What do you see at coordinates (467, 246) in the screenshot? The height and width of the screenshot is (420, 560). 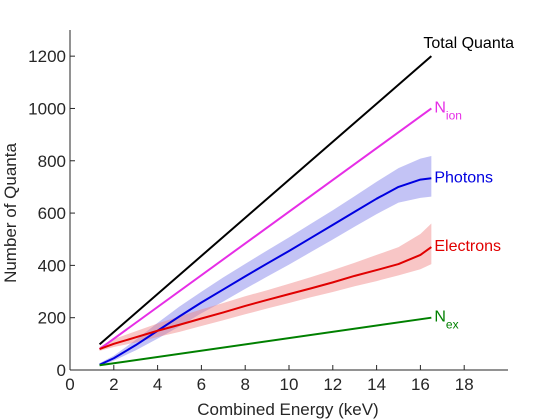 I see `electrons-label: Electrons` at bounding box center [467, 246].